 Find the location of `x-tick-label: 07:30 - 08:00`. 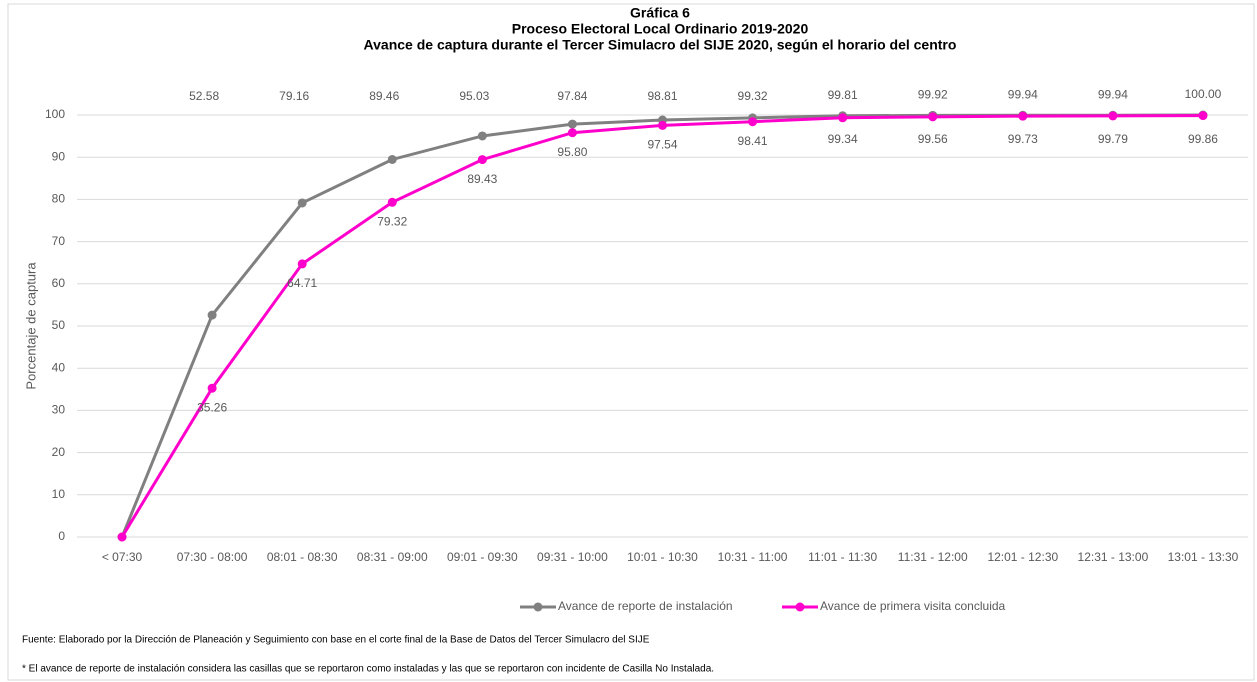

x-tick-label: 07:30 - 08:00 is located at coordinates (212, 557).